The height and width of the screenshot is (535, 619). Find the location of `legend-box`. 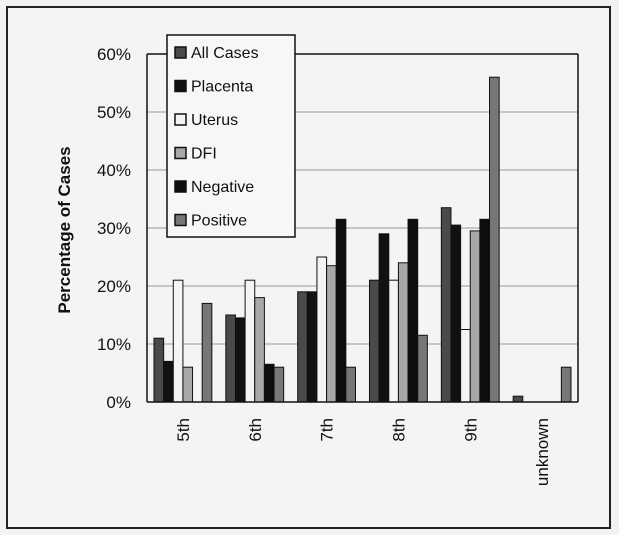

legend-box is located at coordinates (231, 136).